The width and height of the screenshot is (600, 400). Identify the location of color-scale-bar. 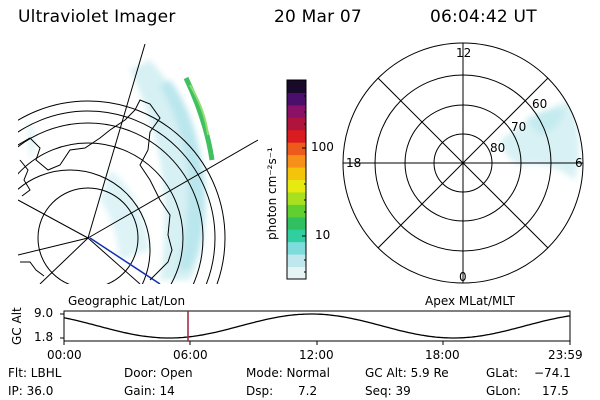
(296, 180).